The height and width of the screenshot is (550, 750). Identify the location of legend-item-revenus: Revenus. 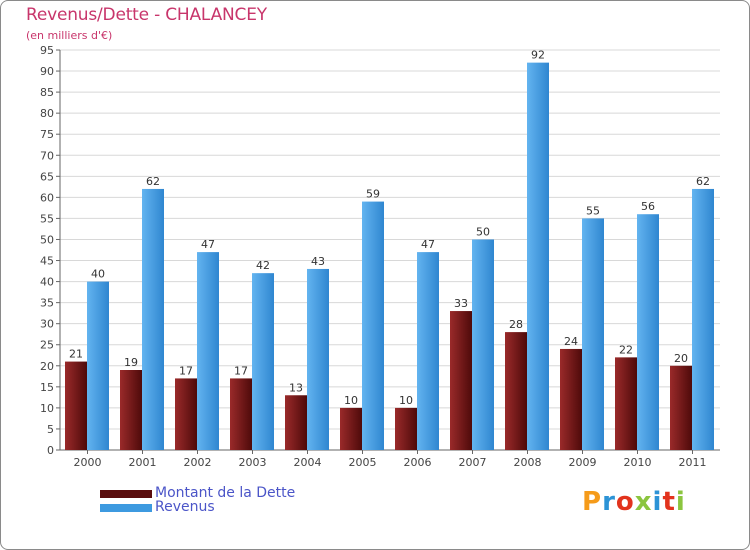
(260, 507).